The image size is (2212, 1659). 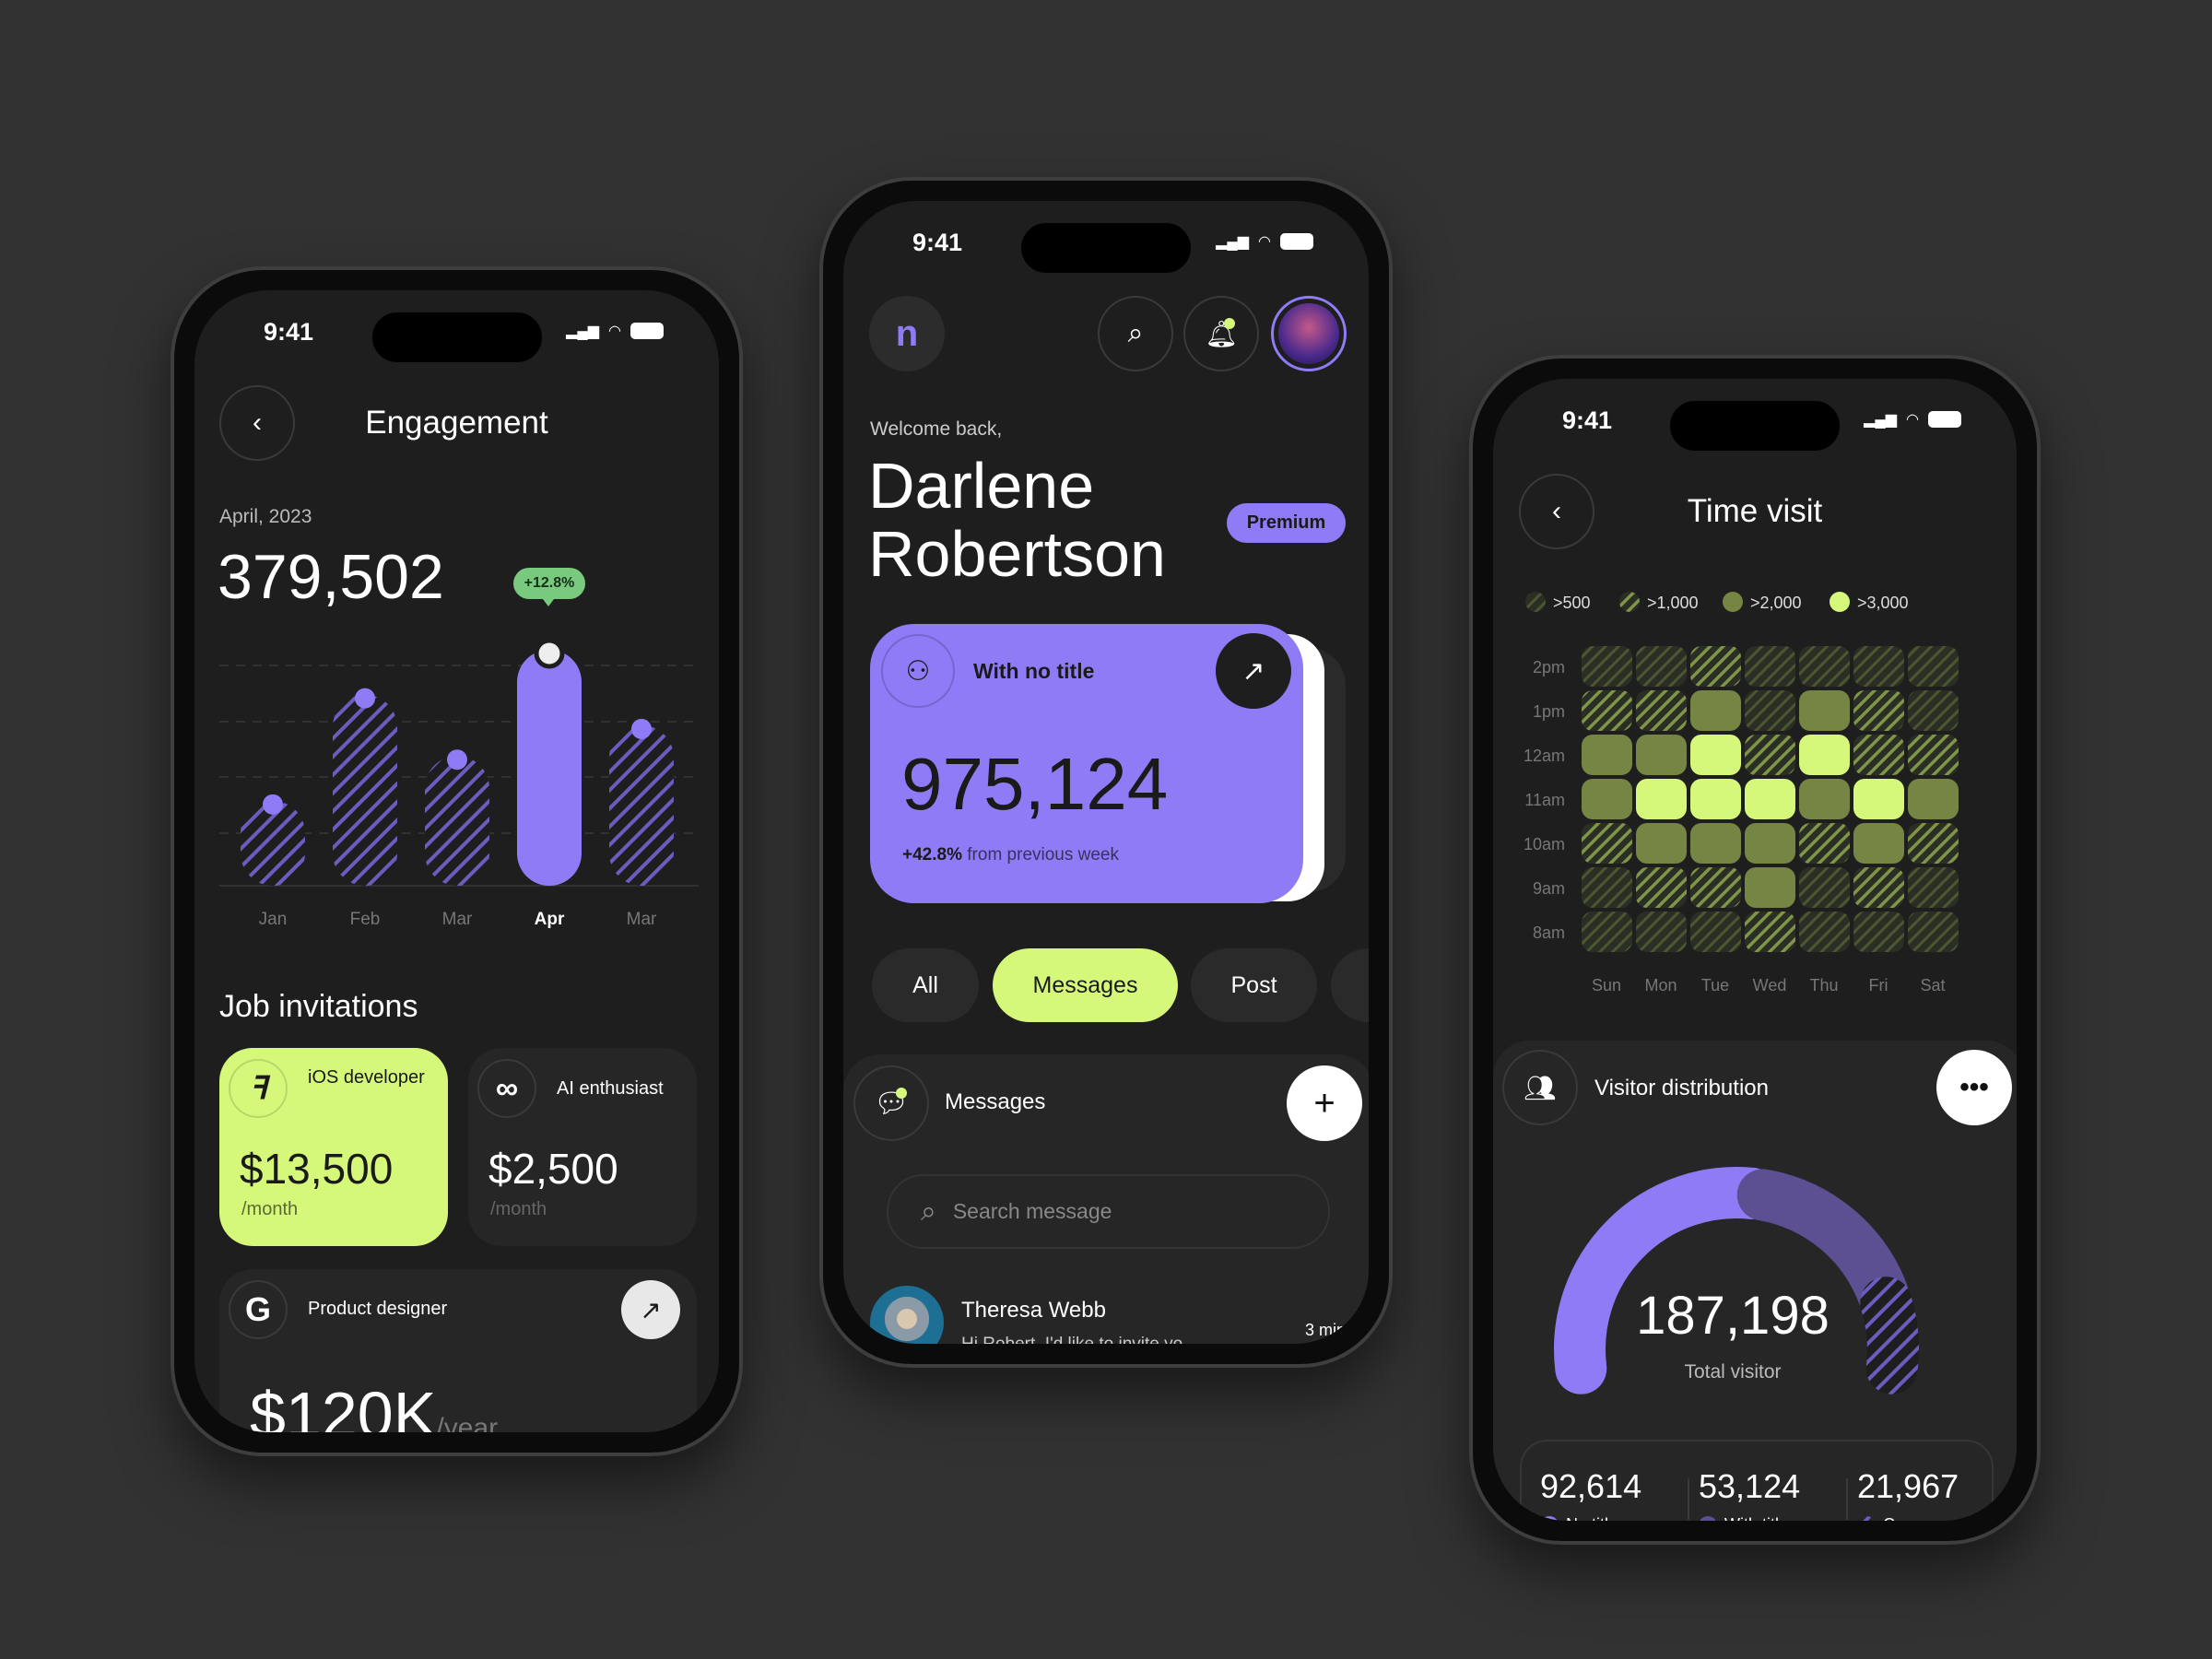 What do you see at coordinates (378, 1309) in the screenshot?
I see `job-title: Product designer` at bounding box center [378, 1309].